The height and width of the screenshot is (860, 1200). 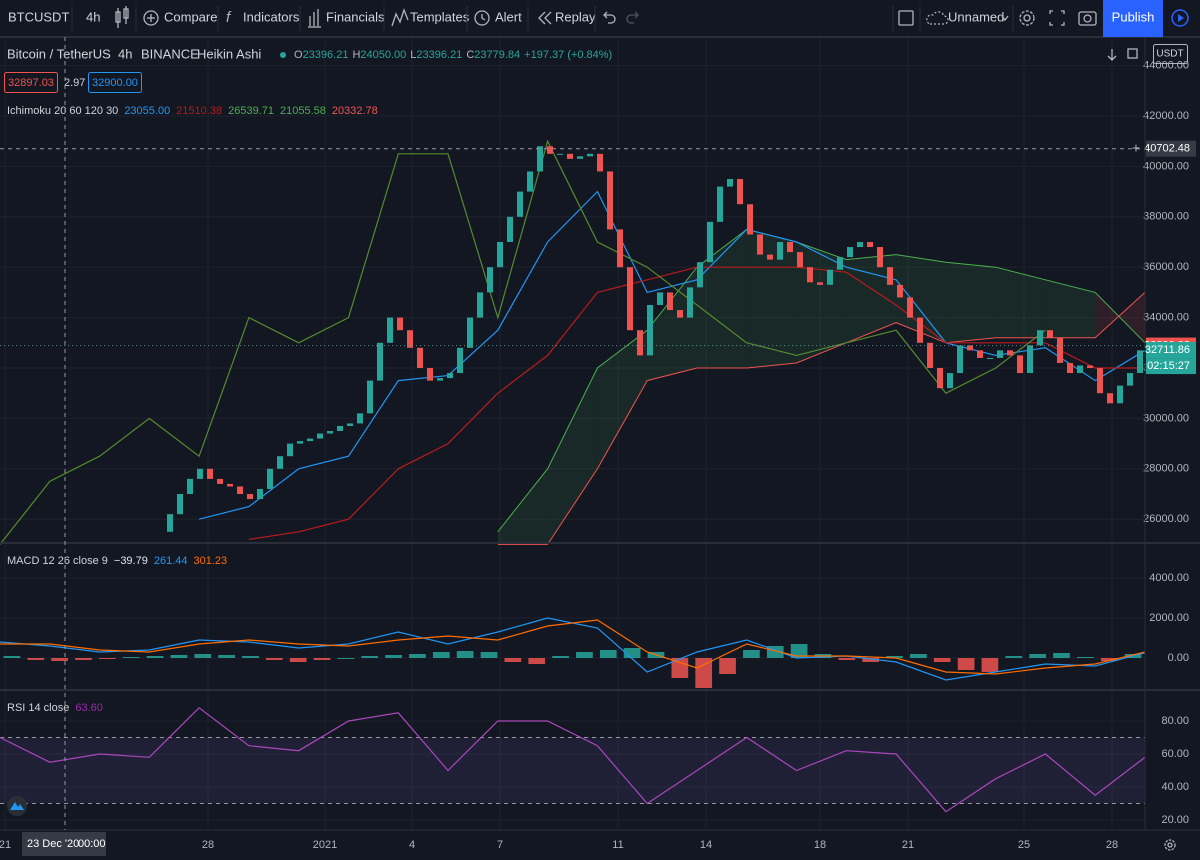 I want to click on indicators-button: Indicators, so click(x=271, y=16).